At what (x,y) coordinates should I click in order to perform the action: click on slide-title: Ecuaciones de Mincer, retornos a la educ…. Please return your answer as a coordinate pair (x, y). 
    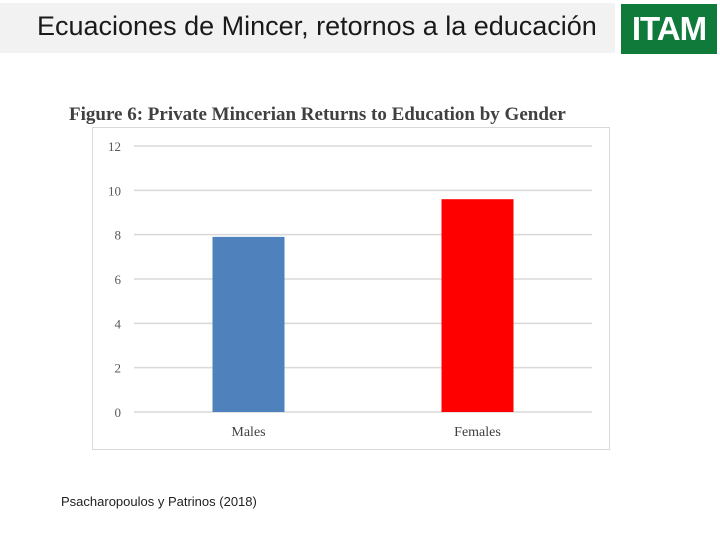
    Looking at the image, I should click on (317, 26).